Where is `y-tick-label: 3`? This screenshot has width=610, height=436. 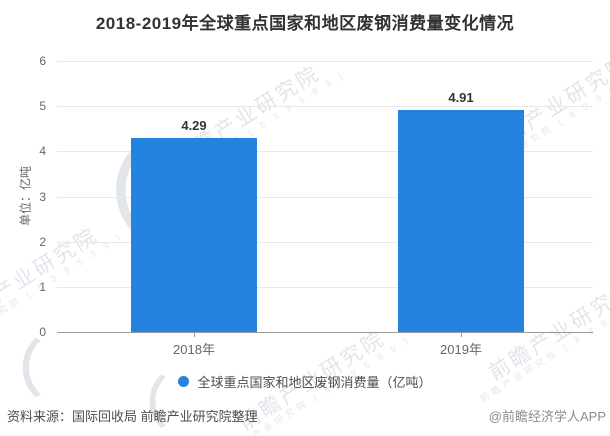
y-tick-label: 3 is located at coordinates (42, 196).